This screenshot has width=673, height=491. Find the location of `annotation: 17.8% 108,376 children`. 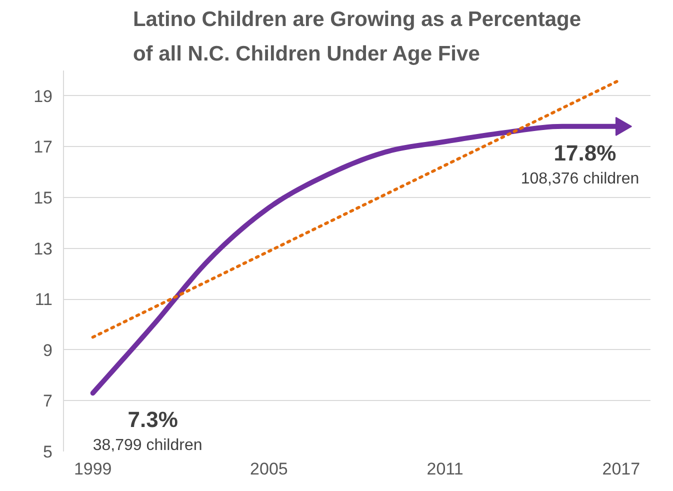

annotation: 17.8% 108,376 children is located at coordinates (580, 164).